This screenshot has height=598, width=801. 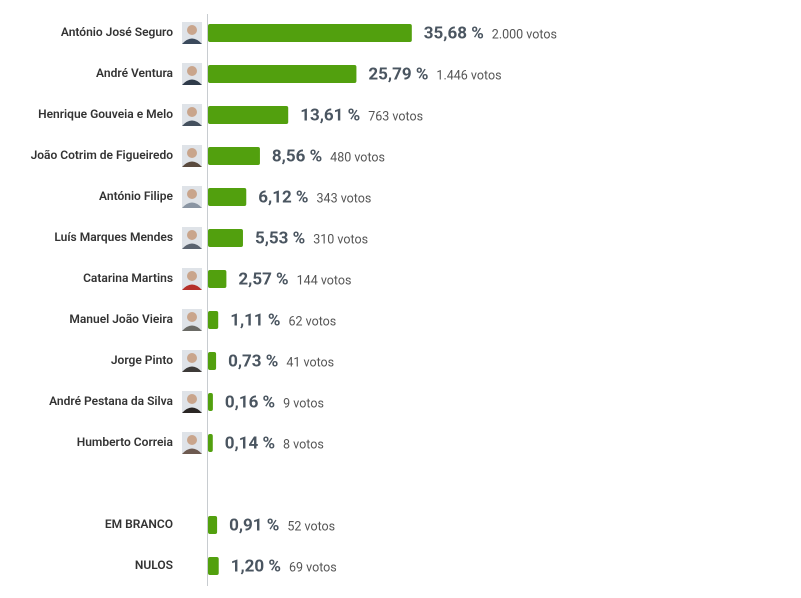 I want to click on candidate-name: Catarina Martins, so click(x=128, y=278).